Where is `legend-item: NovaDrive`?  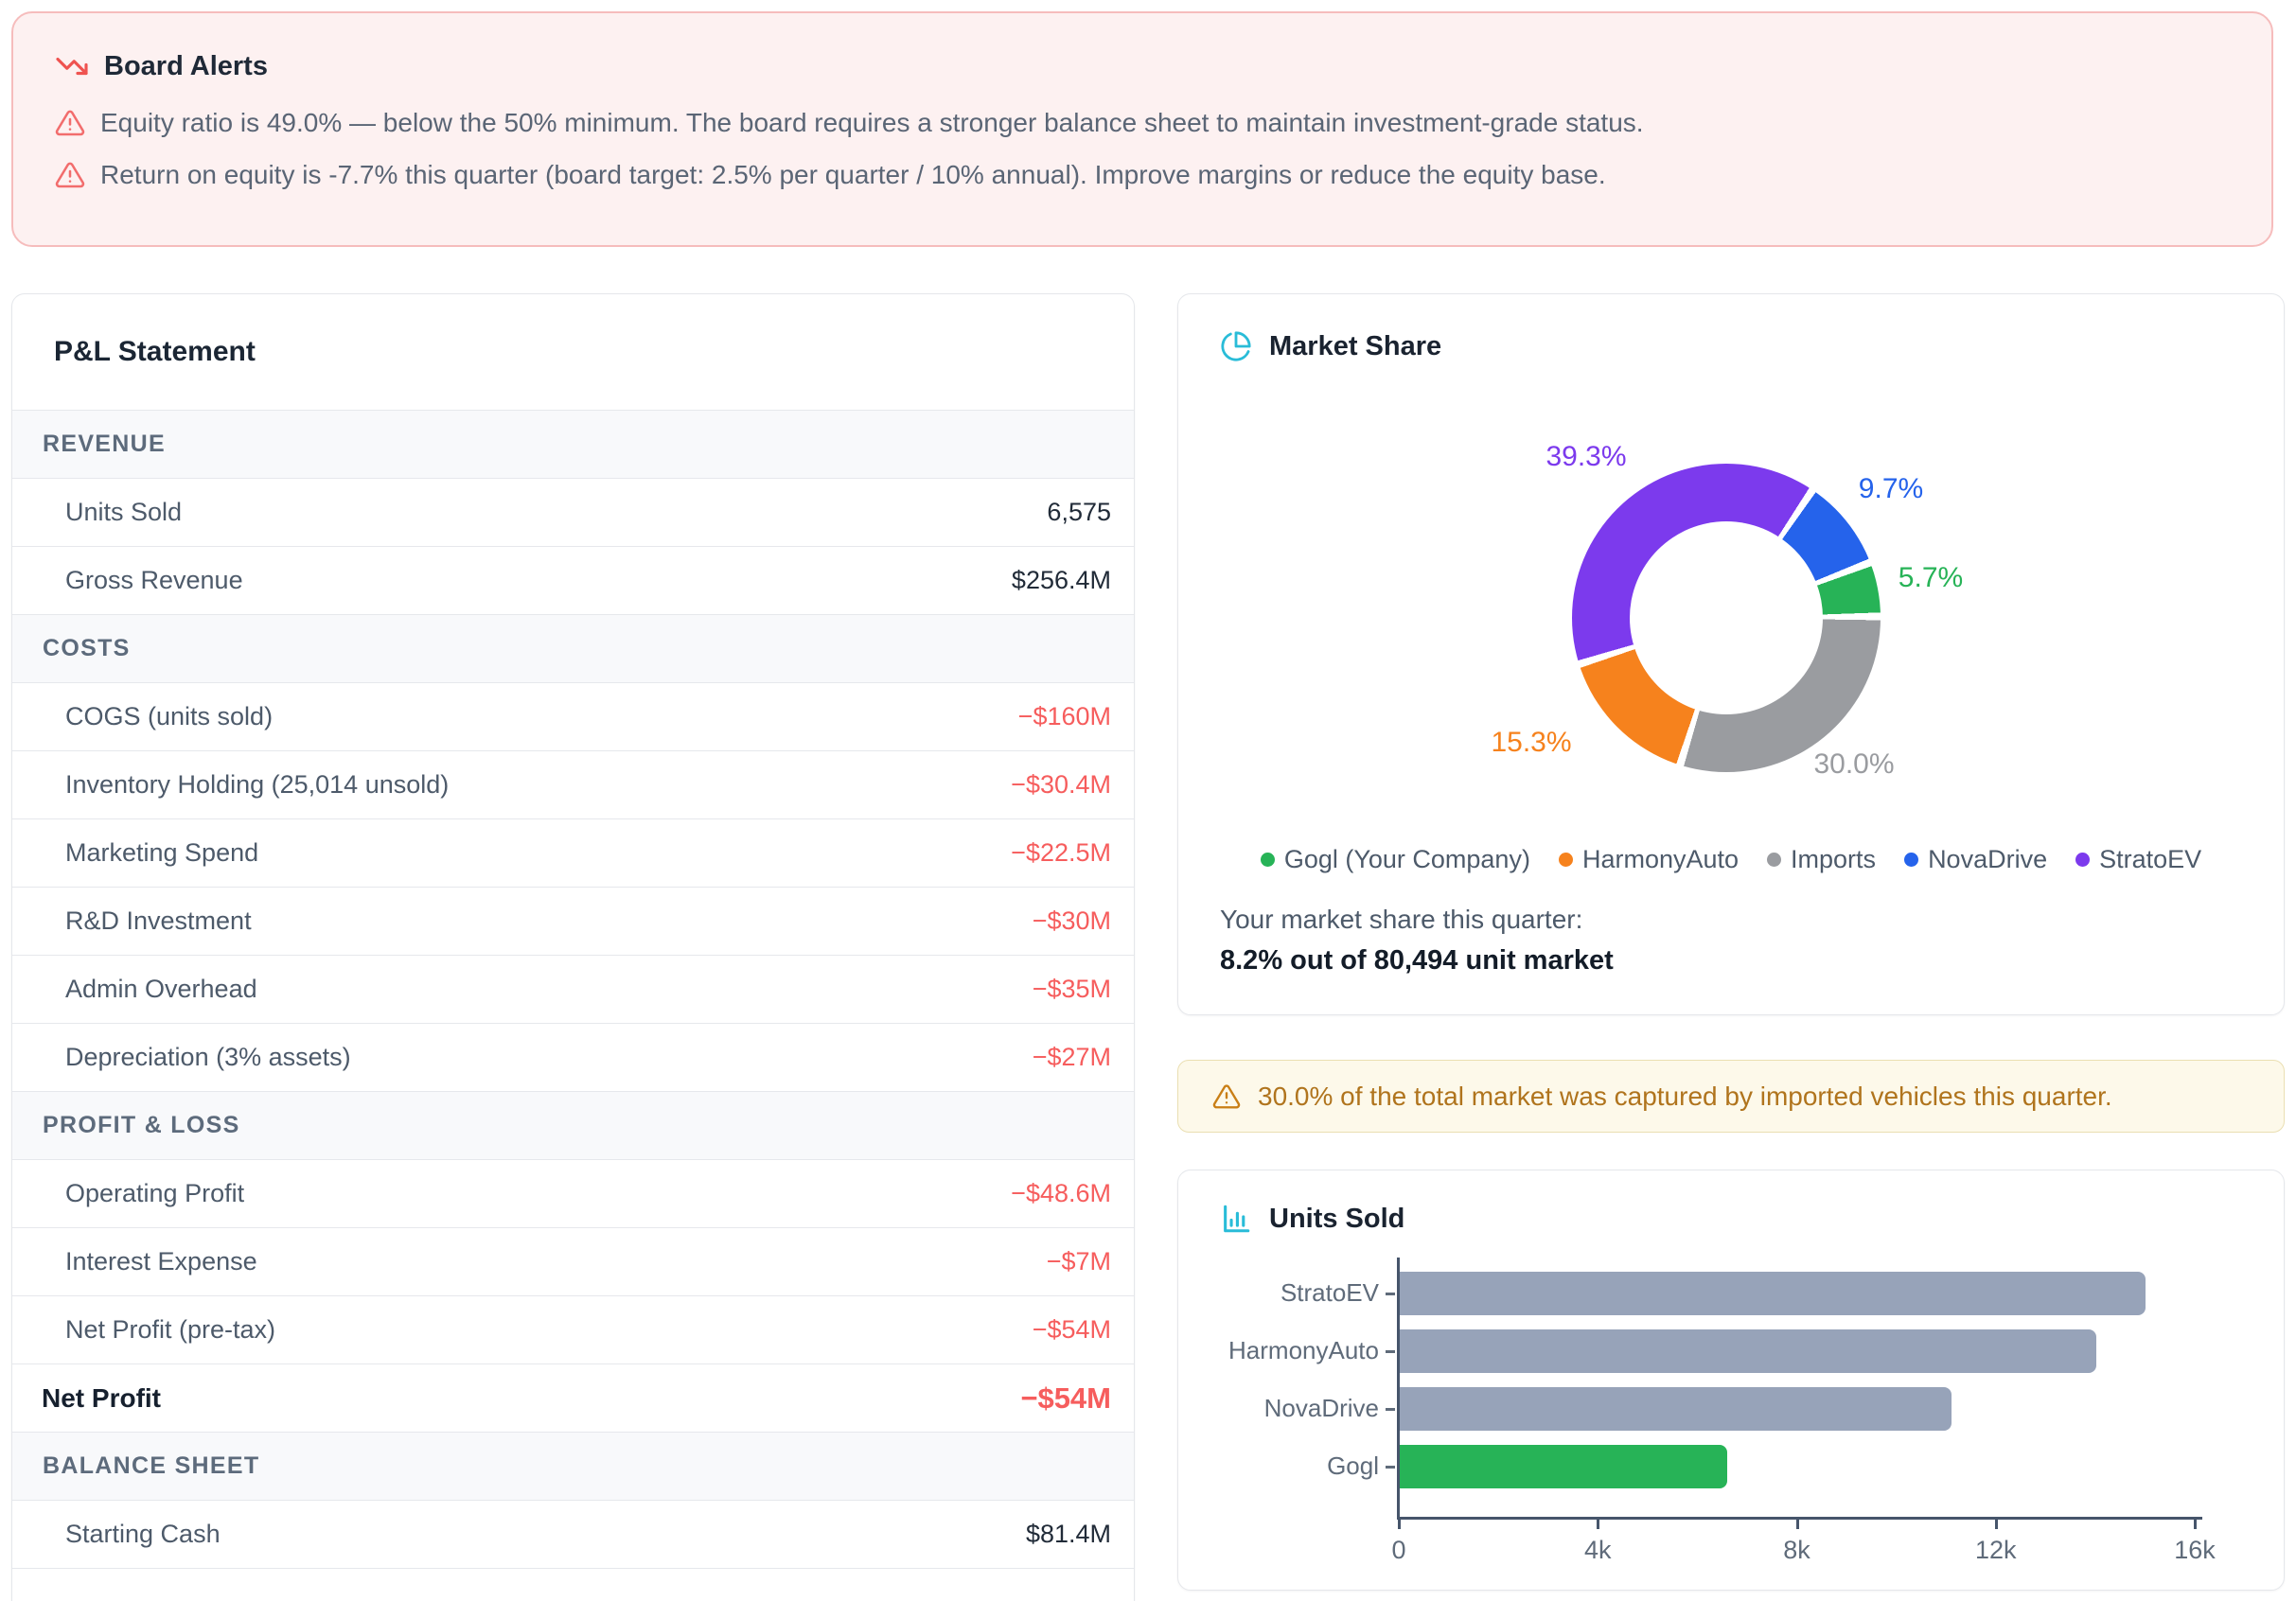 legend-item: NovaDrive is located at coordinates (1975, 859).